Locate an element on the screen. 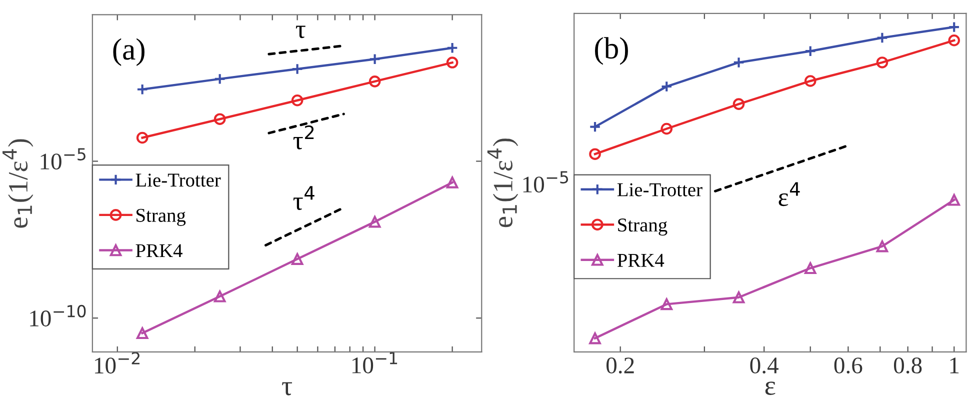 This screenshot has width=973, height=419. annotation: τ$^{4}$ is located at coordinates (303, 198).